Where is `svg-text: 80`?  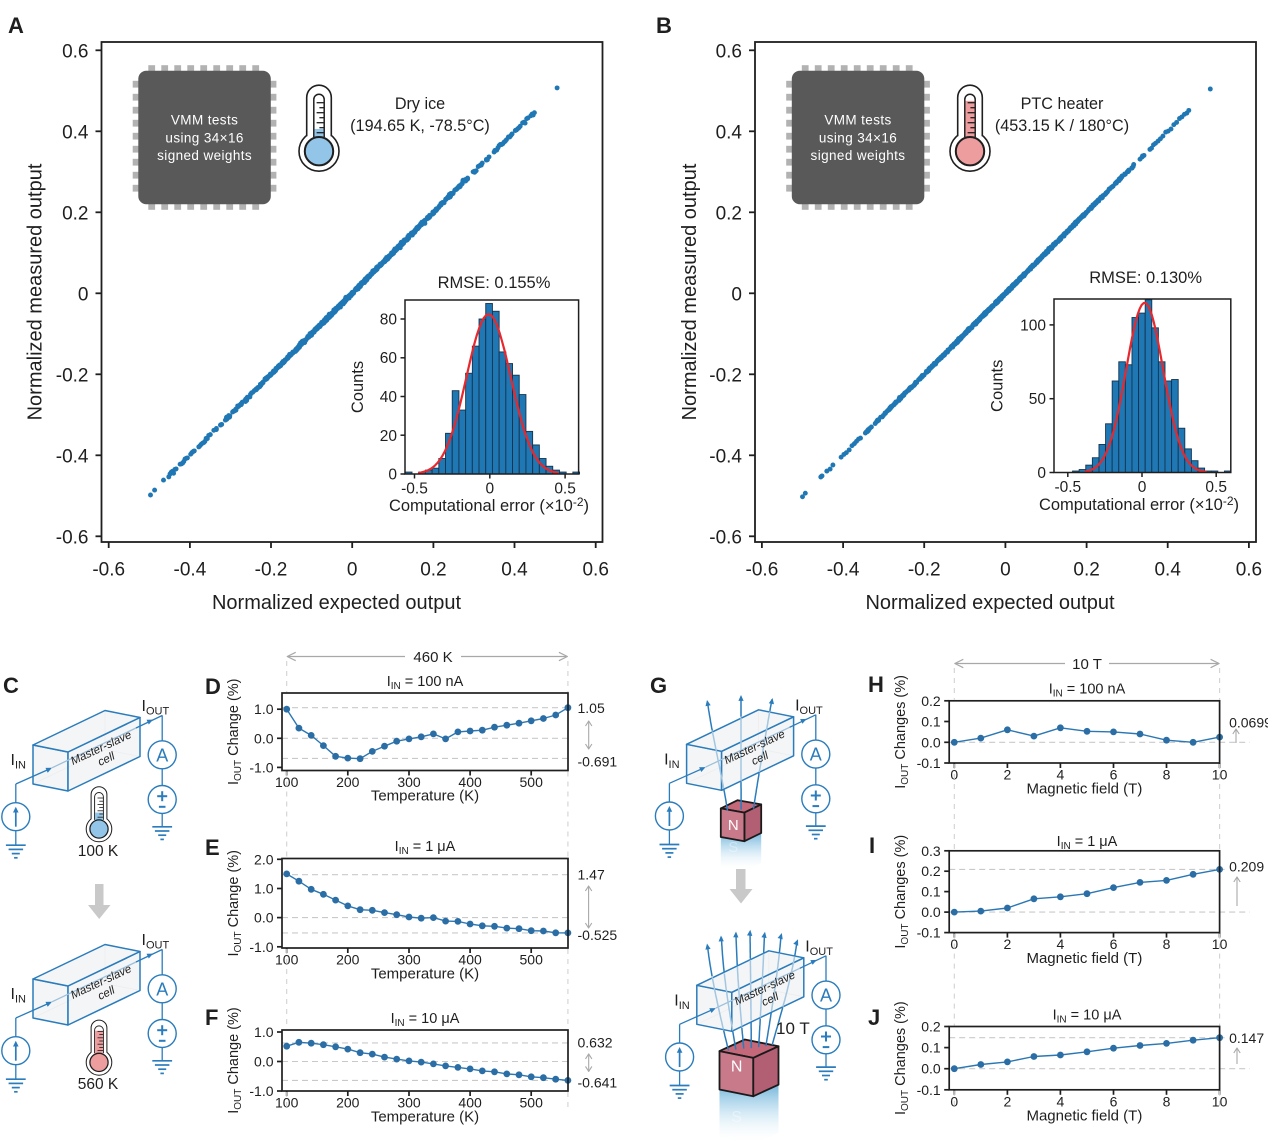
svg-text: 80 is located at coordinates (389, 320).